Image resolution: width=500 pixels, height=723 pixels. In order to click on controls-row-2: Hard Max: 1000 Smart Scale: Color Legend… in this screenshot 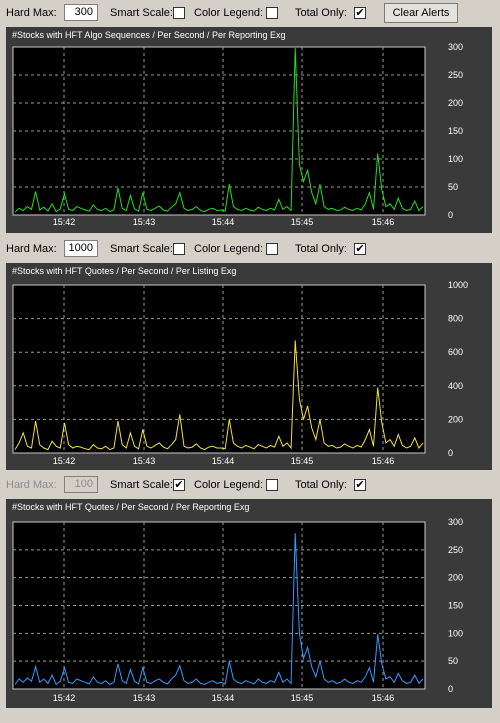, I will do `click(250, 250)`.